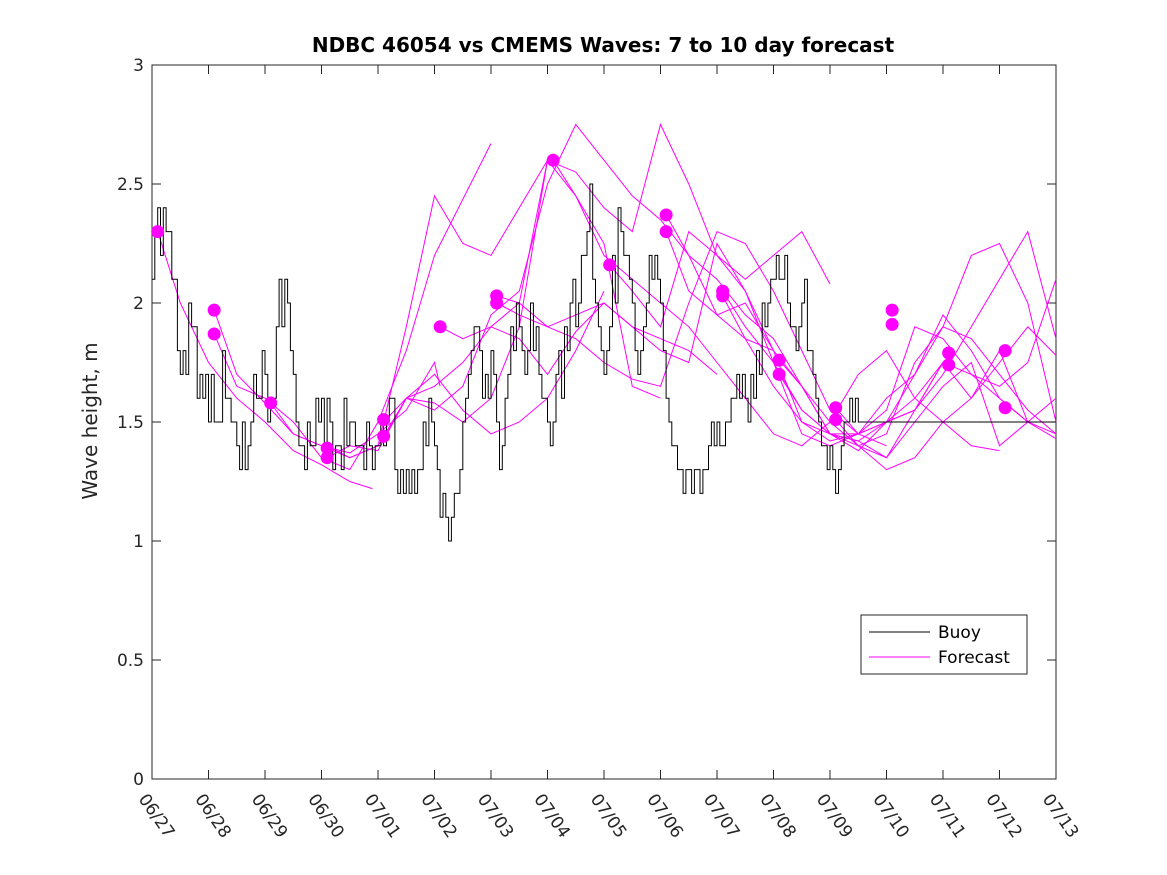 This screenshot has width=1167, height=875. Describe the element at coordinates (495, 816) in the screenshot. I see `x-tick-label: 07/03` at that location.